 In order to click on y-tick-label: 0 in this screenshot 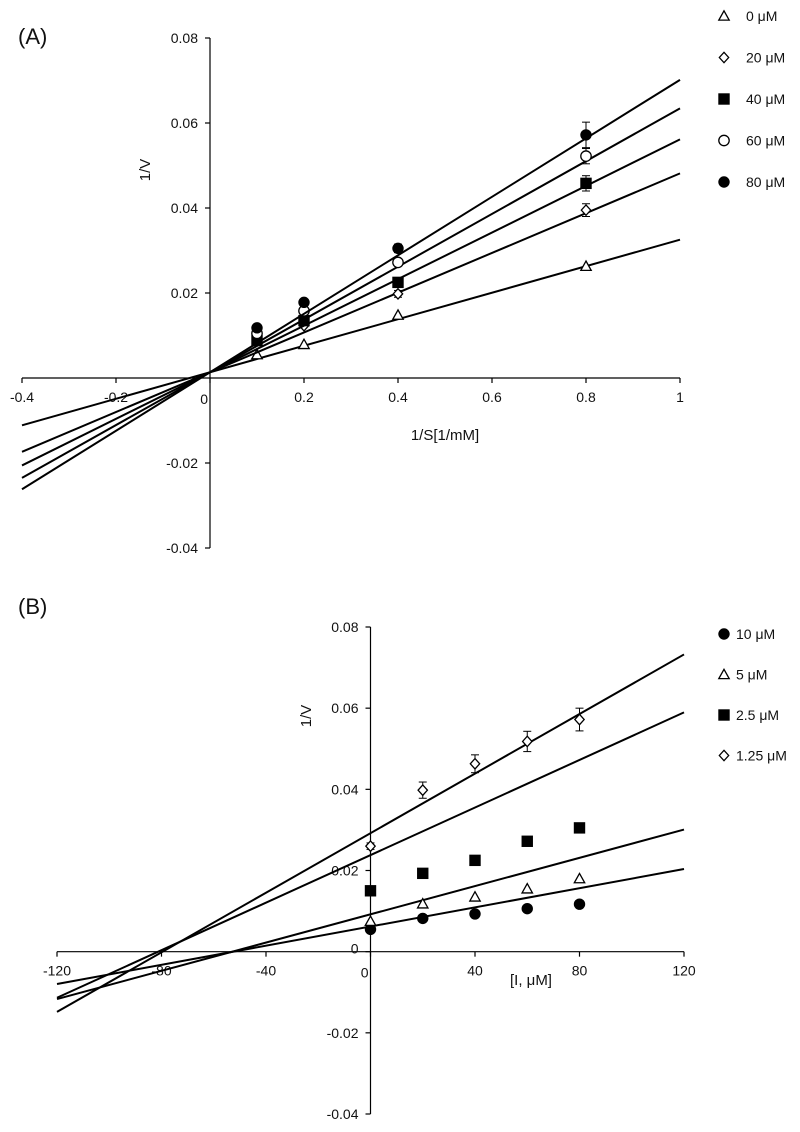, I will do `click(355, 949)`.